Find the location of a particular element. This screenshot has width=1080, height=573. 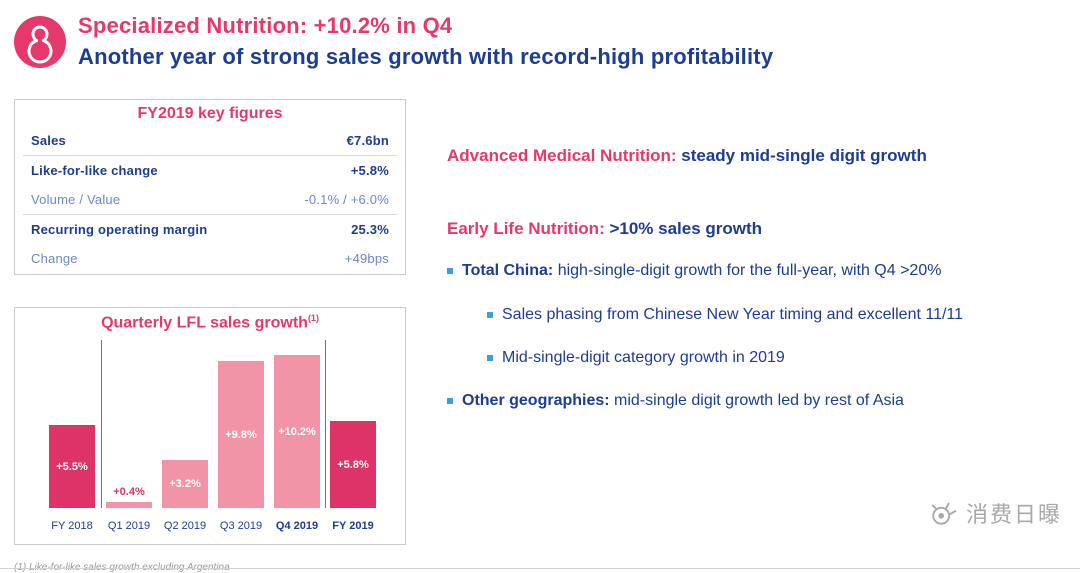

bar-value-label: +5.5% is located at coordinates (72, 466).